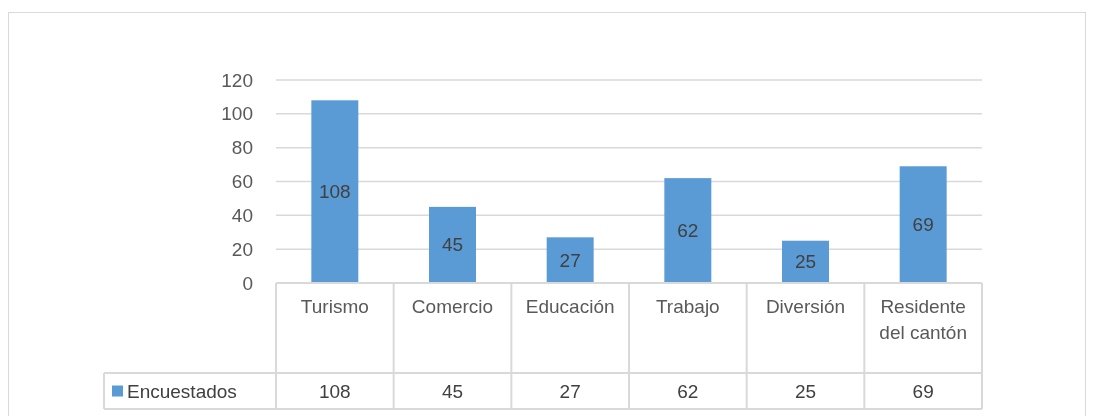  Describe the element at coordinates (570, 306) in the screenshot. I see `x-tick-label: Educación` at that location.